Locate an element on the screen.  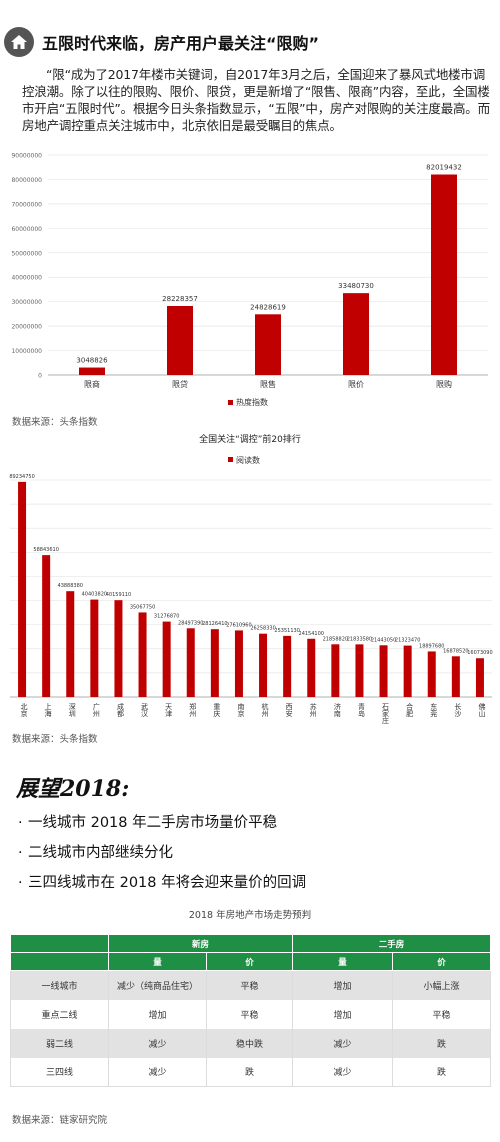
data-label: 89234750 is located at coordinates (21, 477).